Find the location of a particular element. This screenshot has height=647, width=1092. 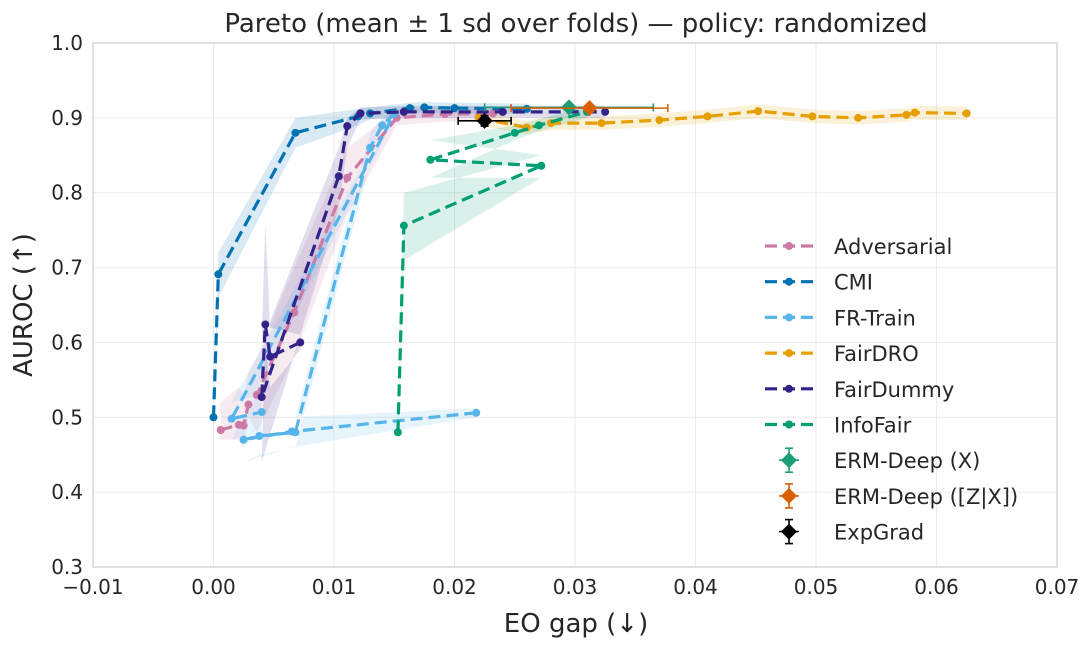

legend-label: FairDummy is located at coordinates (894, 390).